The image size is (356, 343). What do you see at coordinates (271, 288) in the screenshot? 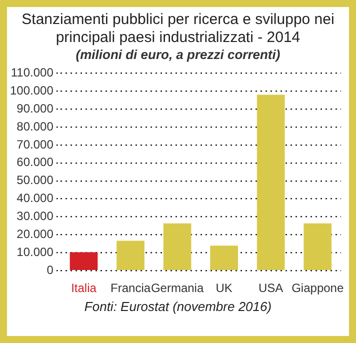
I see `x-tick-label: USA` at bounding box center [271, 288].